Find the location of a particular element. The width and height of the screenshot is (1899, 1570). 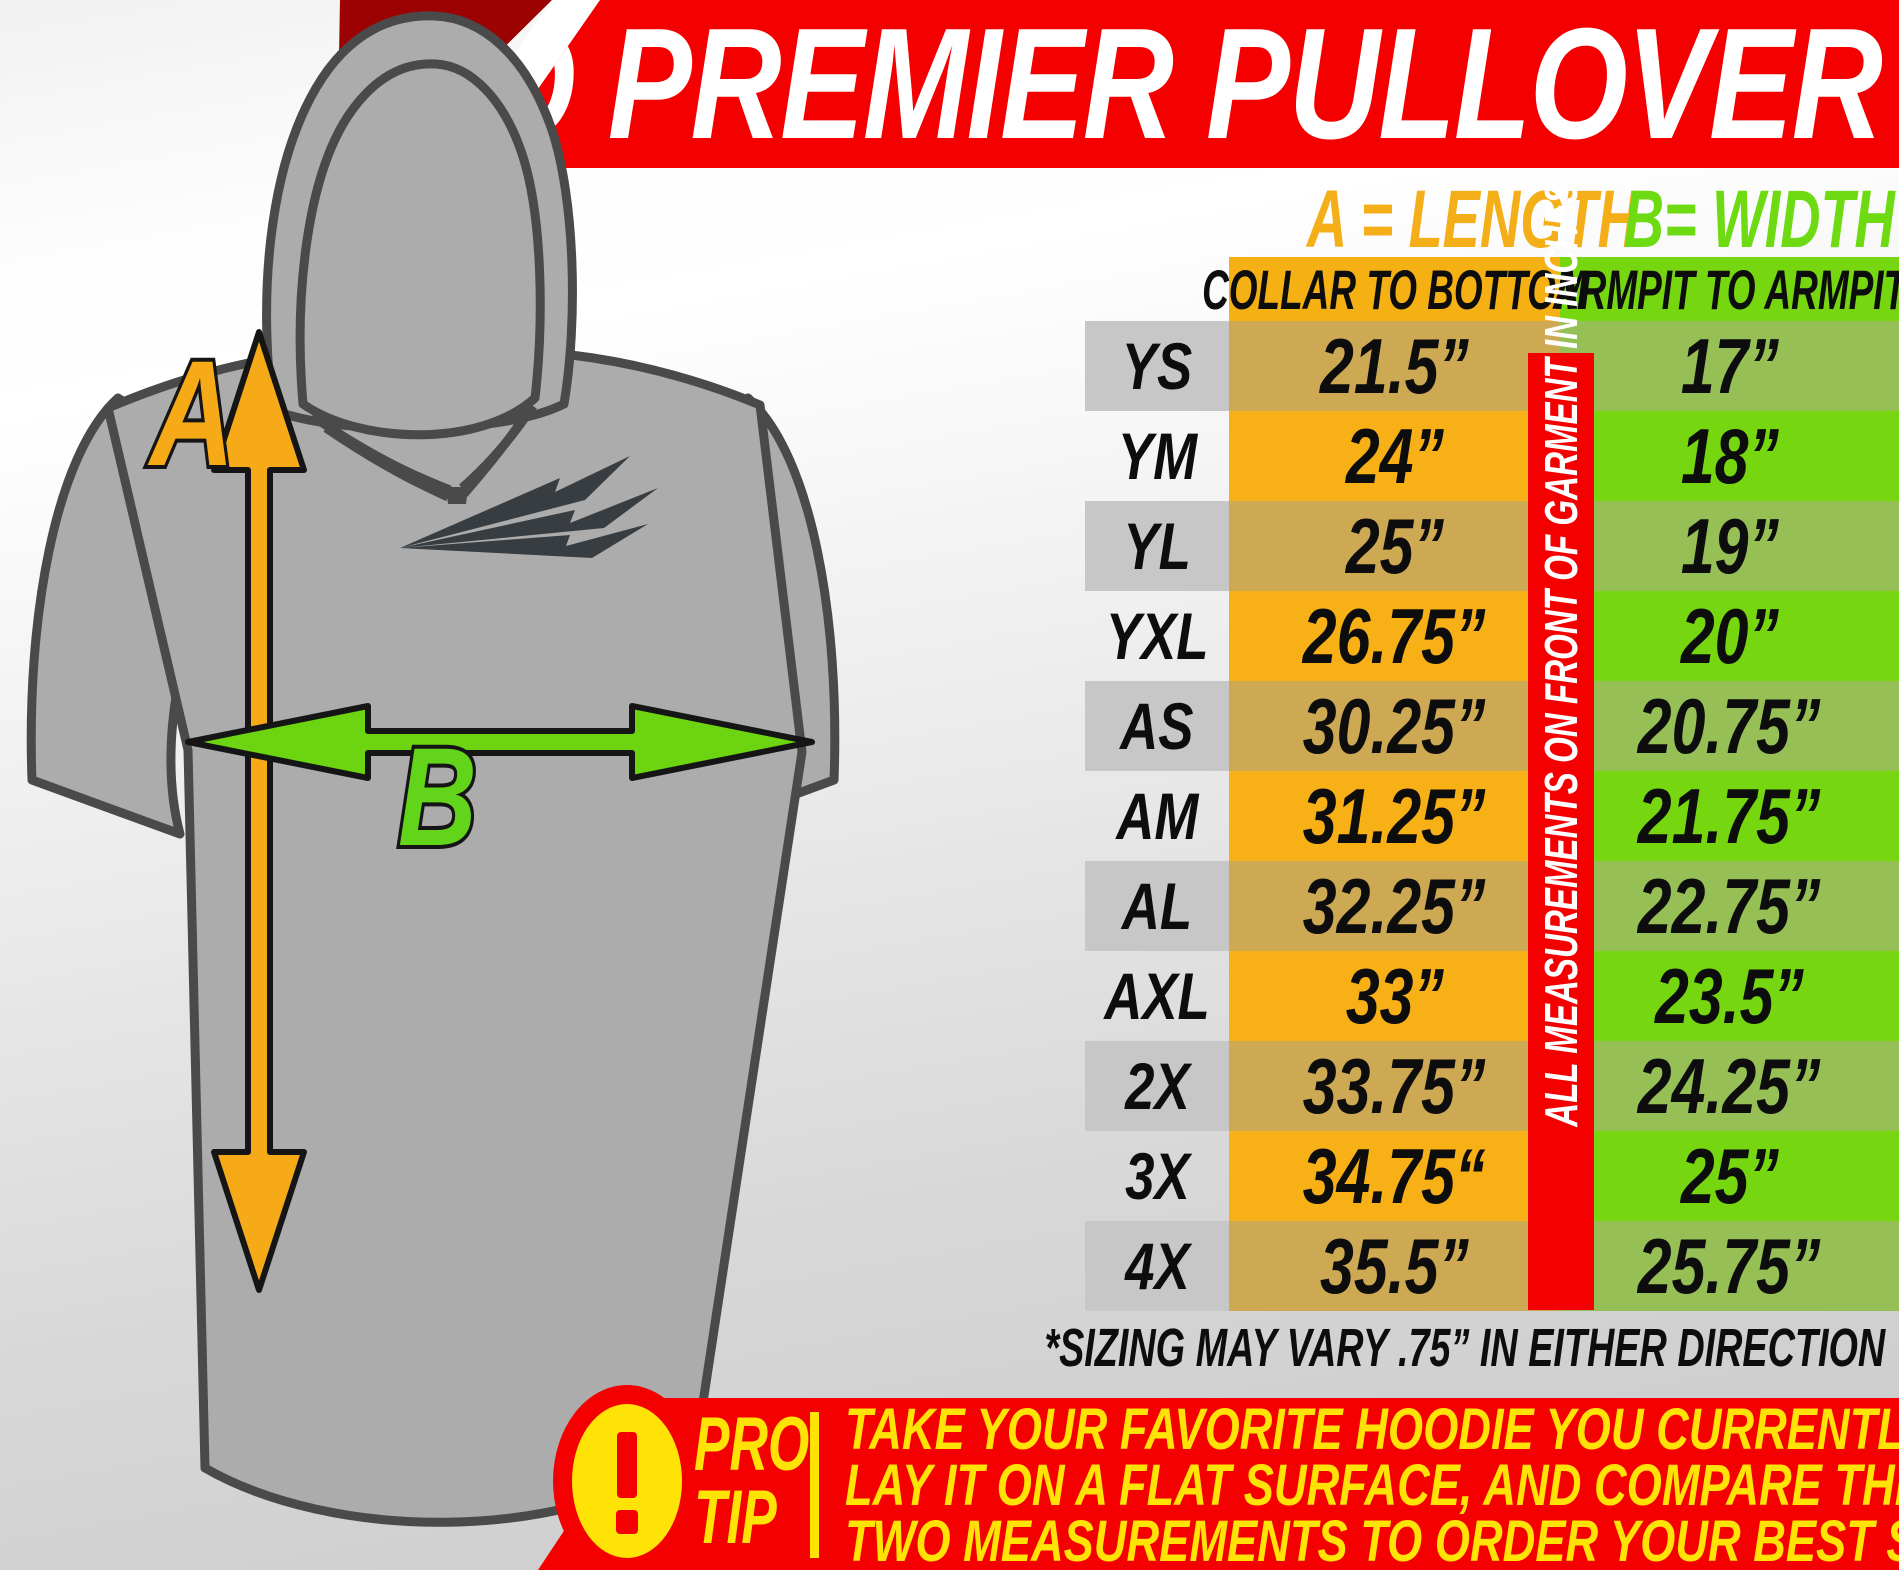

column-header-length: COLLAR TO BOTTOM is located at coordinates (1394, 289).